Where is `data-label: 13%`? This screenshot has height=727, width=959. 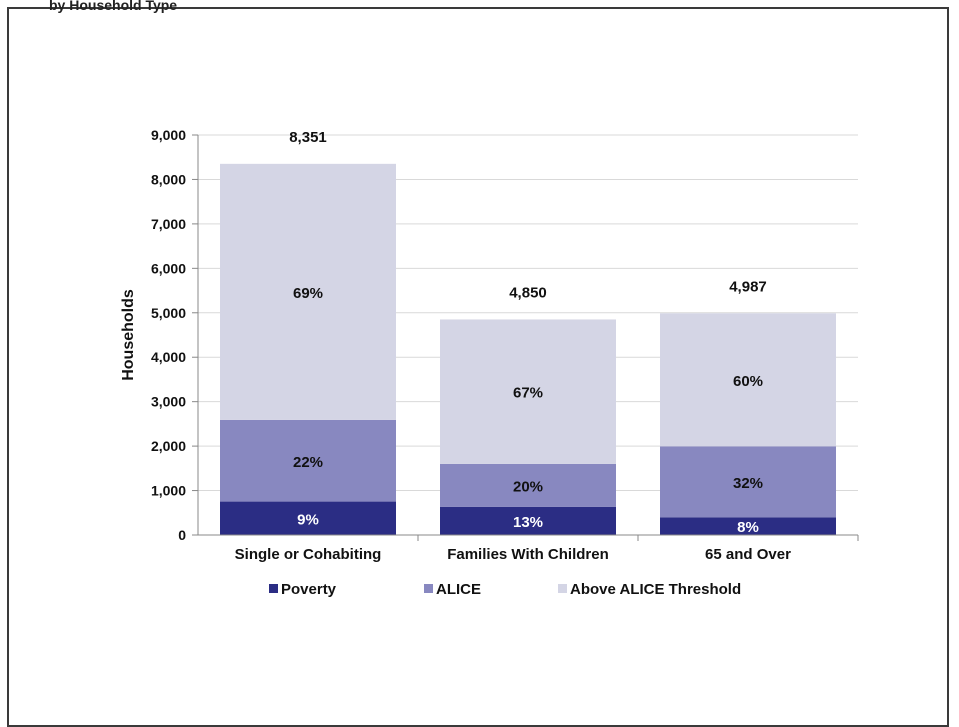 data-label: 13% is located at coordinates (528, 522).